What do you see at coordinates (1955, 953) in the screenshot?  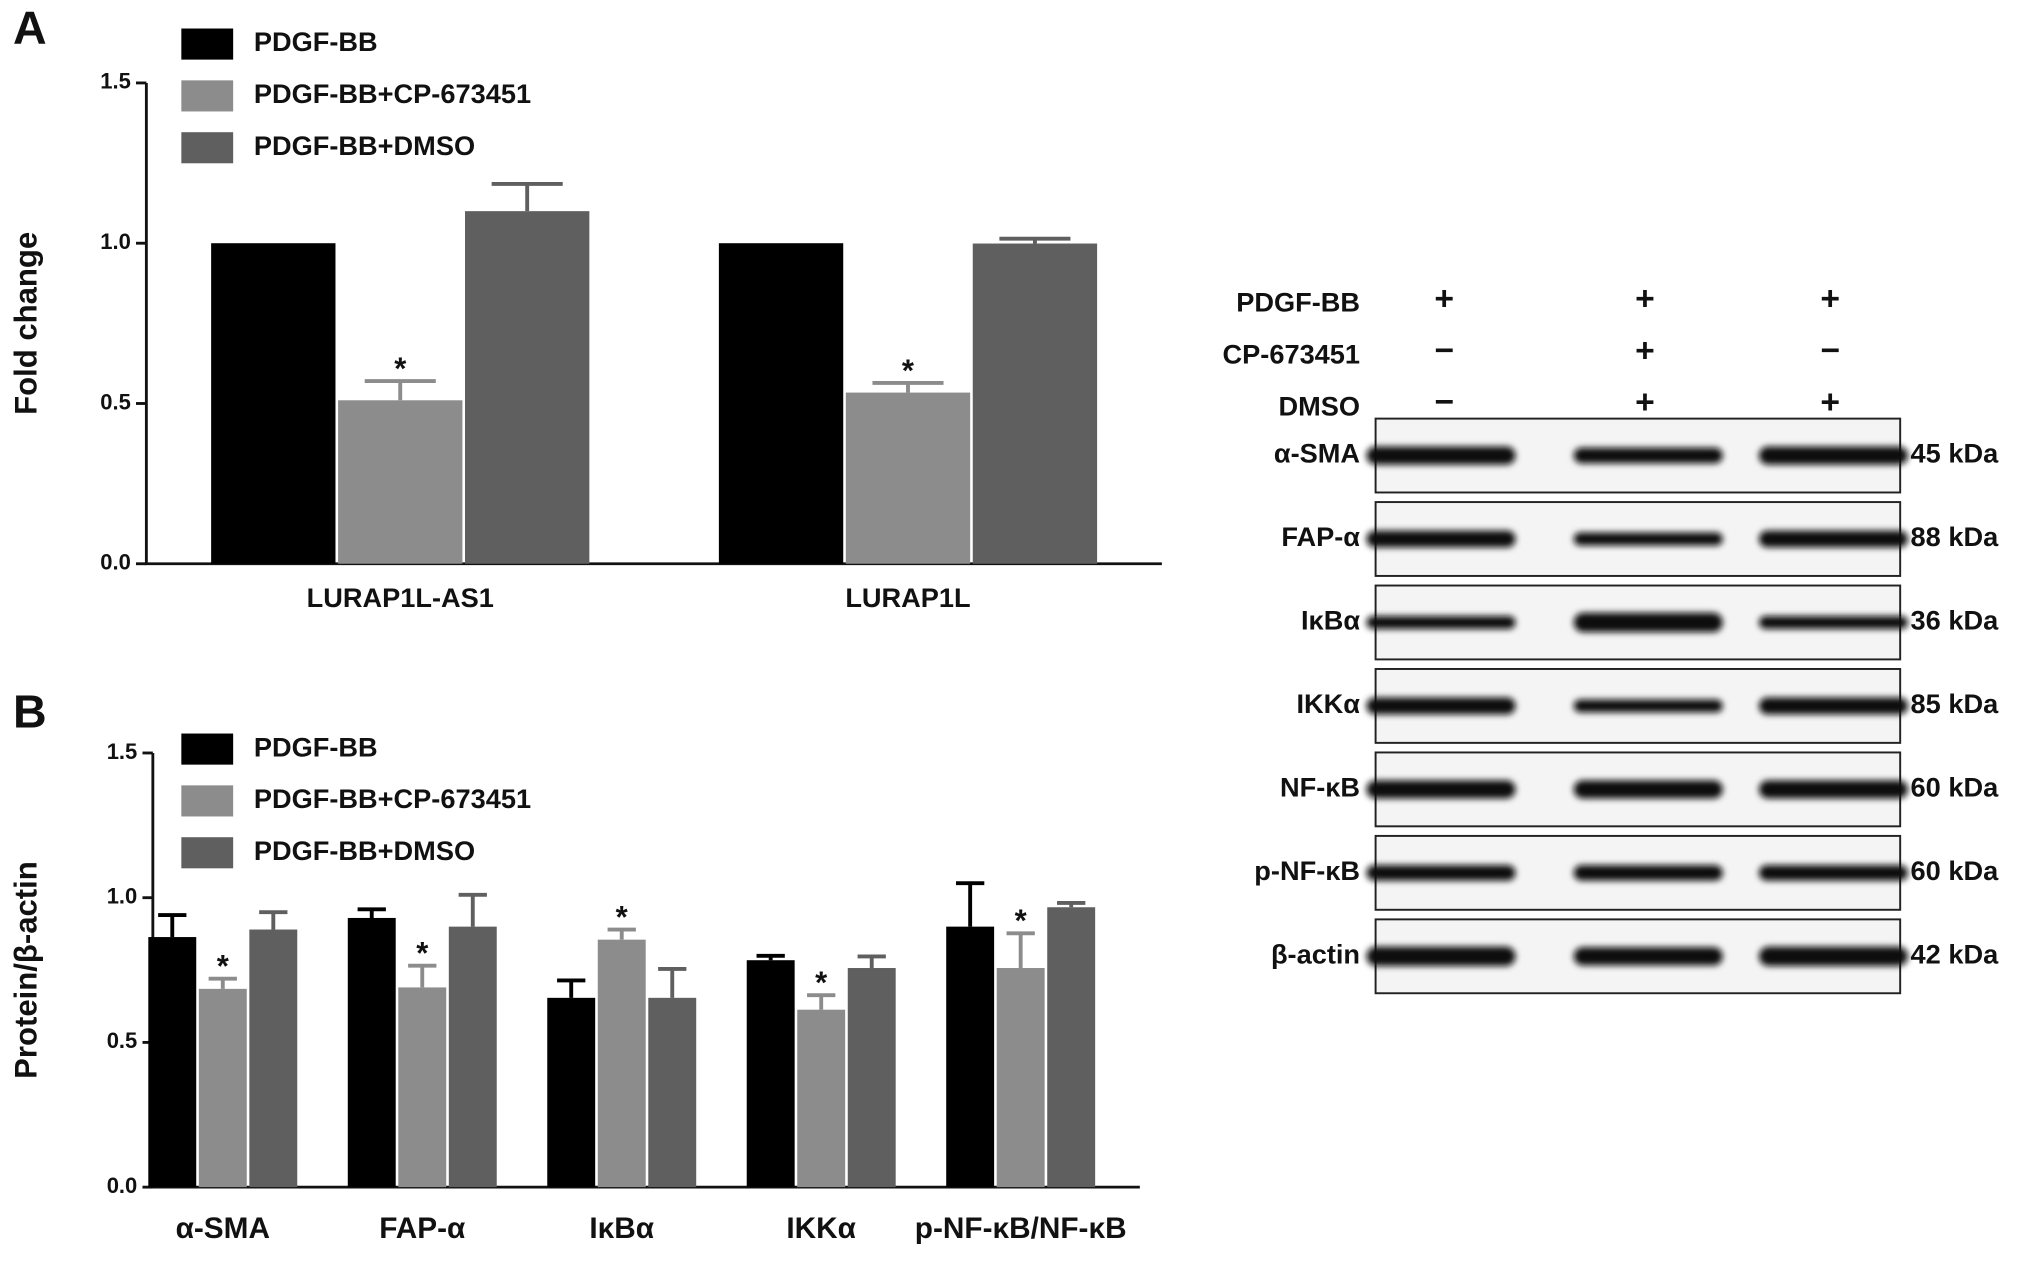 I see `band-size: 42 kDa` at bounding box center [1955, 953].